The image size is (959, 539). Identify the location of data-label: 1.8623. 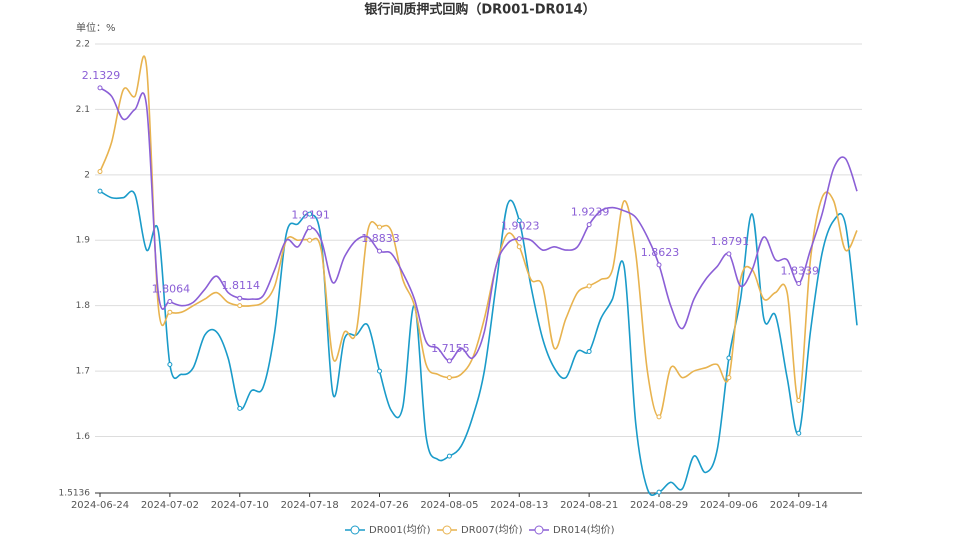
(660, 252).